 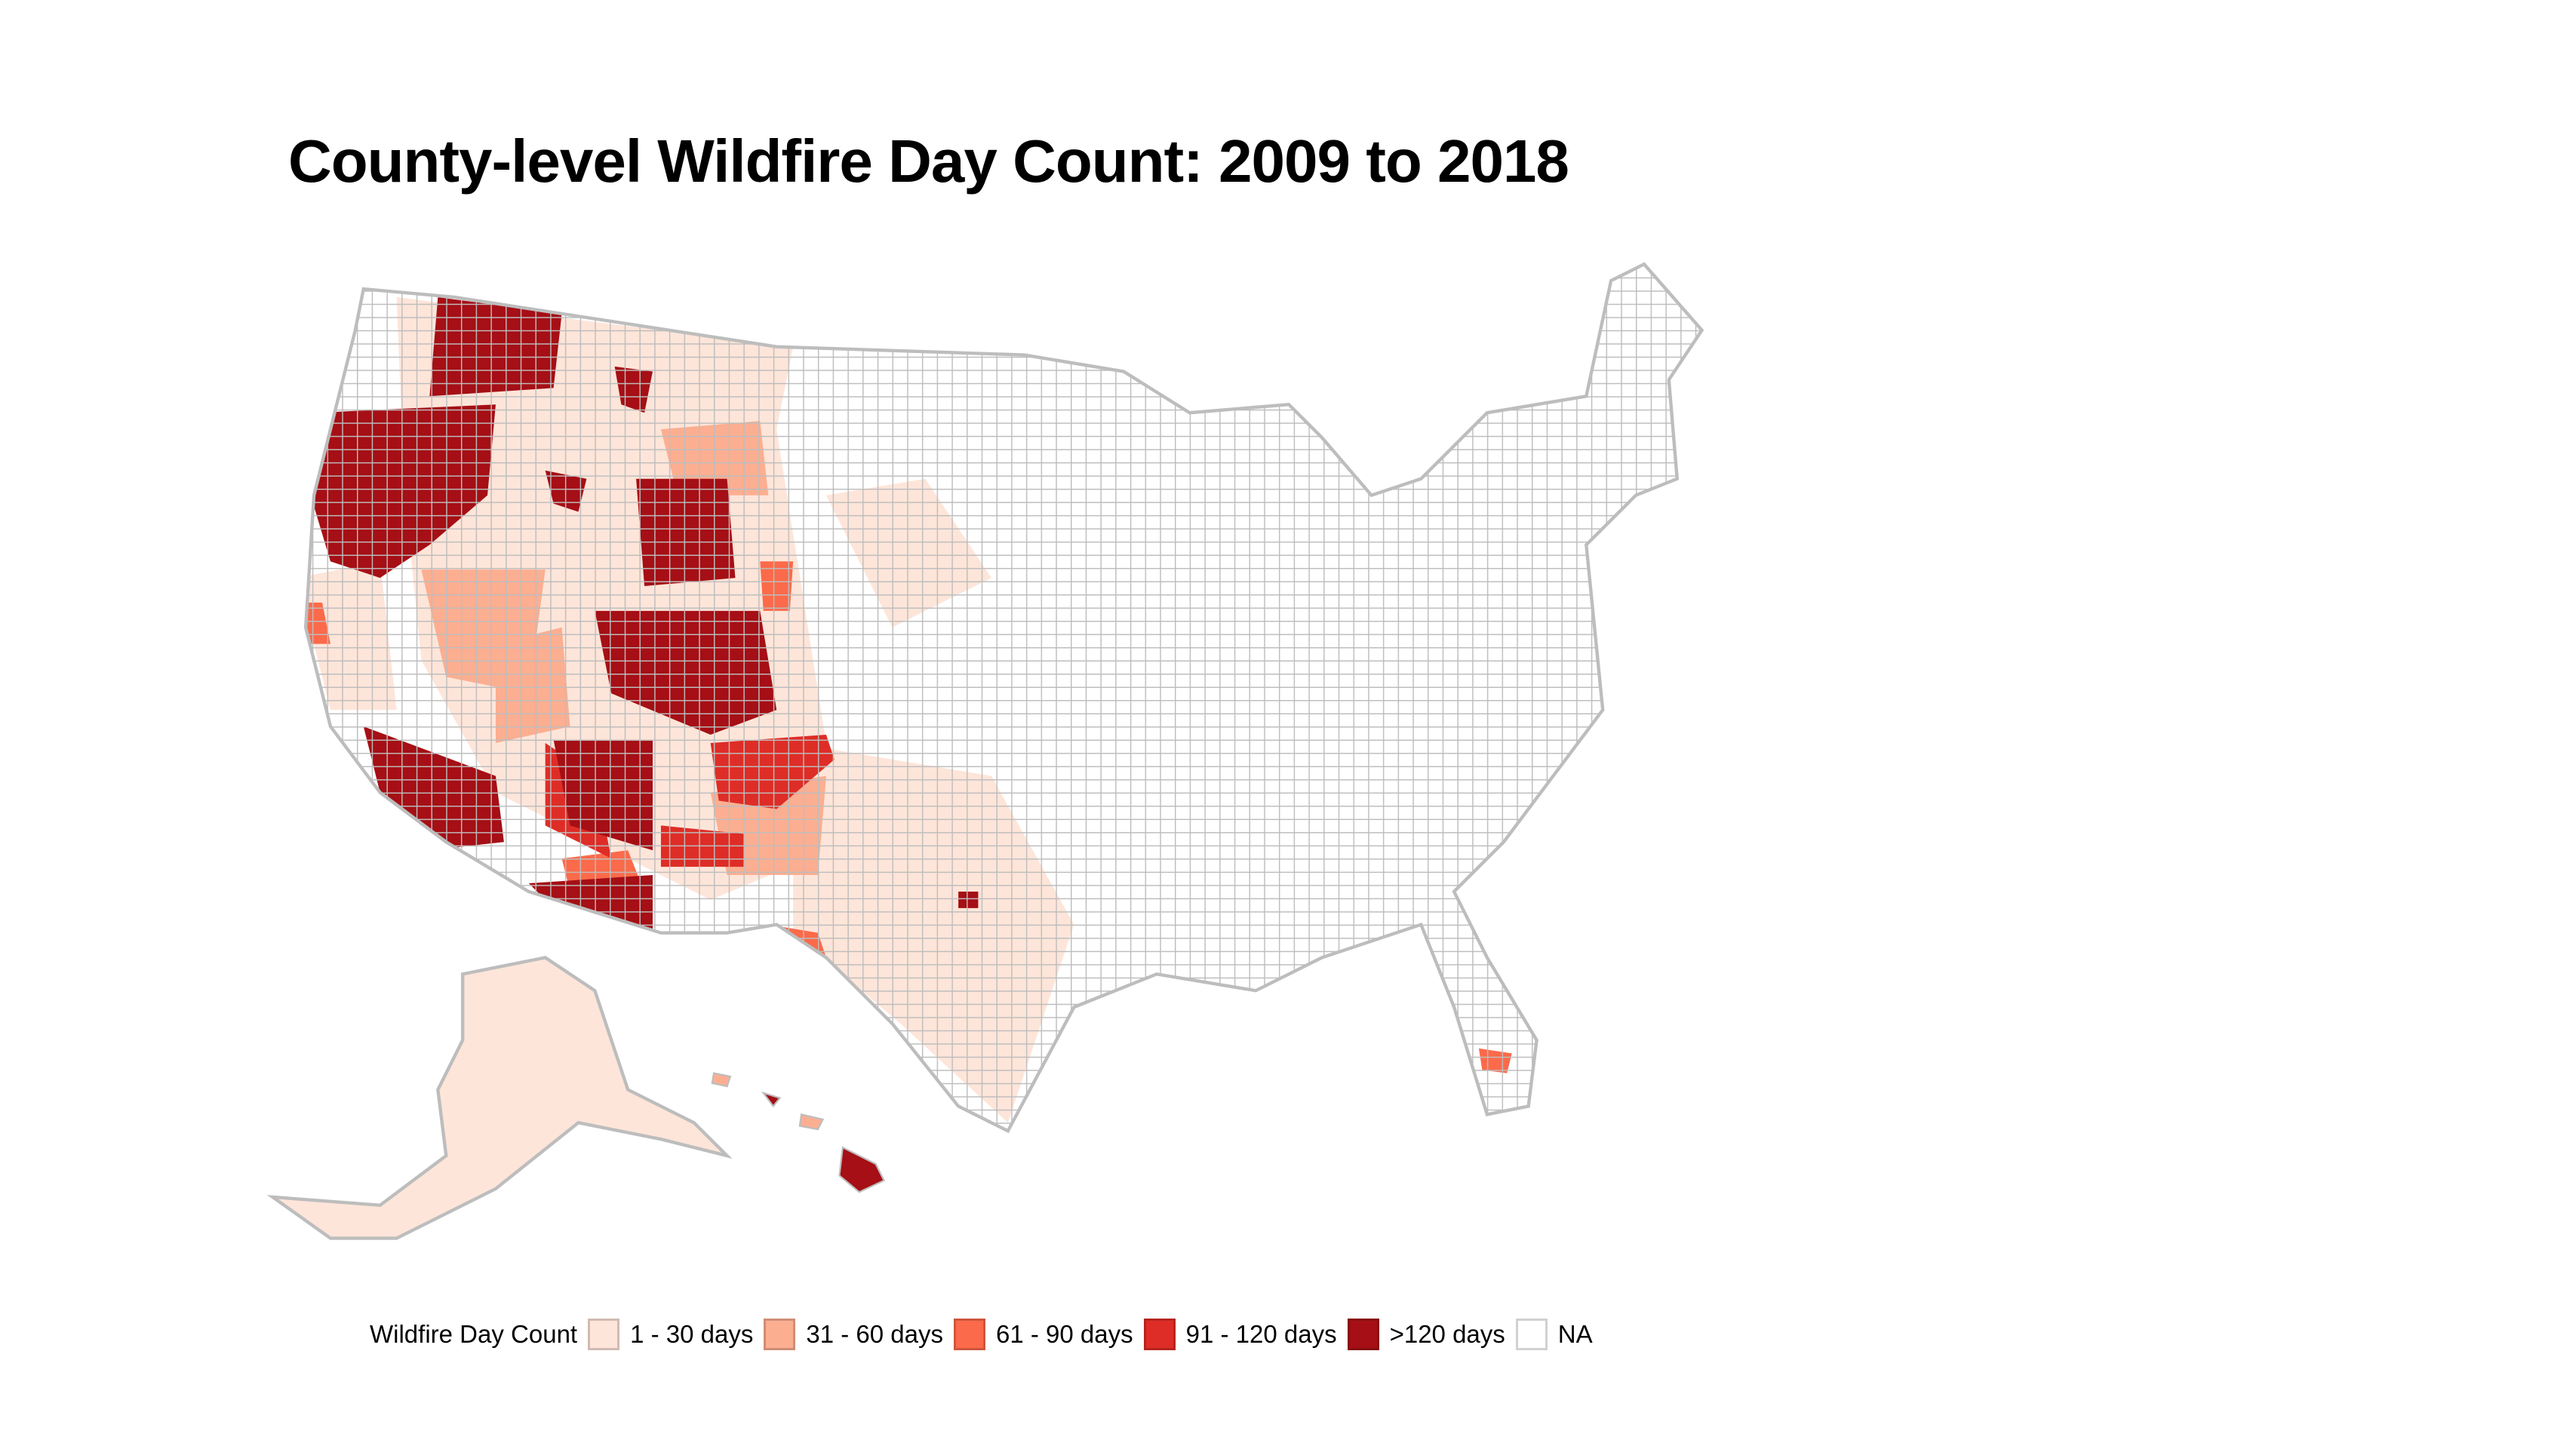 I want to click on legend-item: 61 - 90 days, so click(x=1043, y=1334).